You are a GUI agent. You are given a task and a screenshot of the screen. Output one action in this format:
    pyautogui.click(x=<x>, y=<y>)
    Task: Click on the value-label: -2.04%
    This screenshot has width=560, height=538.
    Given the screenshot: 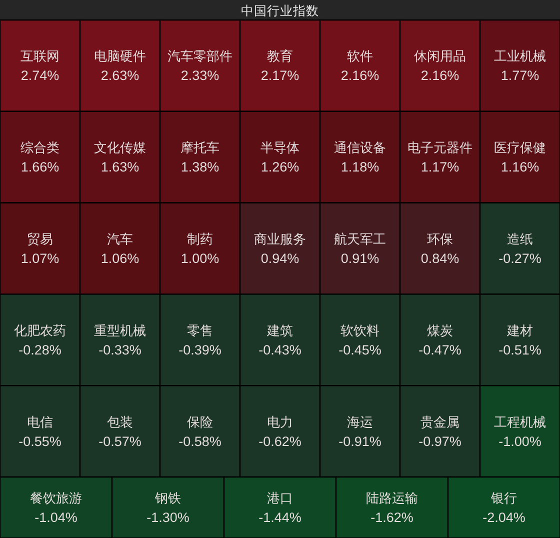 What is the action you would take?
    pyautogui.click(x=504, y=517)
    